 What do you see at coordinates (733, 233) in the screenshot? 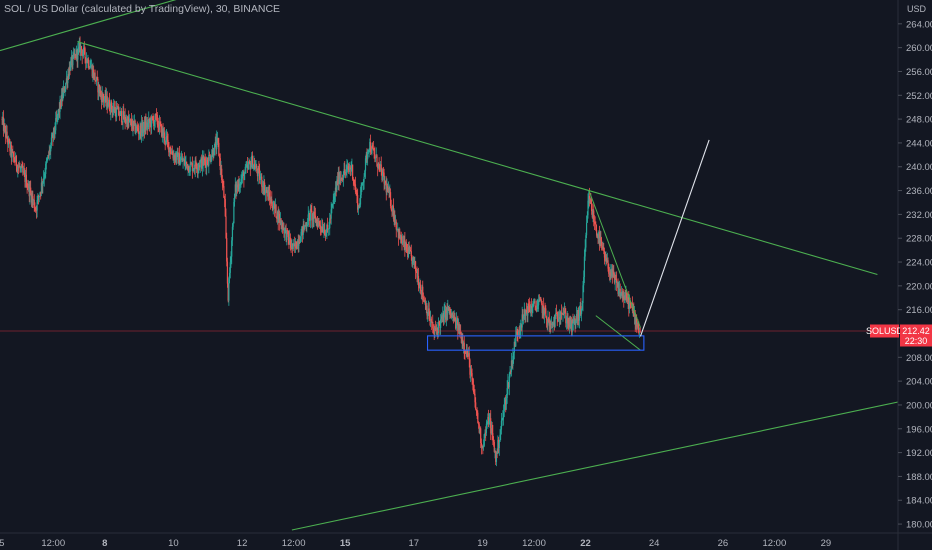
I see `upper-trendline-extension` at bounding box center [733, 233].